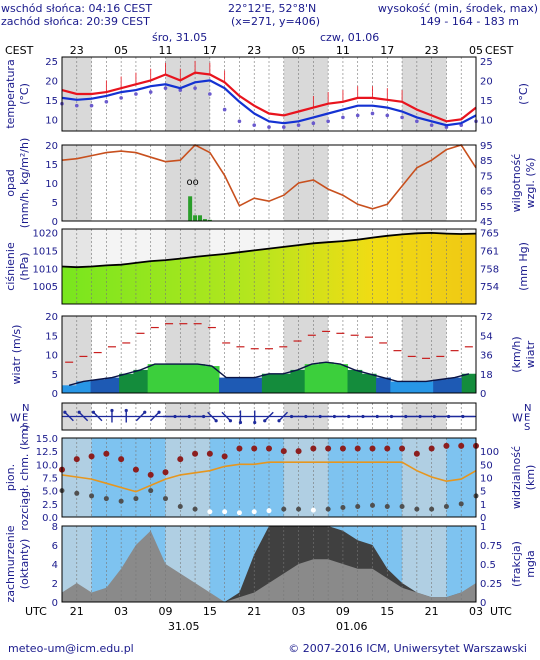 The image size is (540, 660). I want to click on y-tick-label: 0, so click(55, 603).